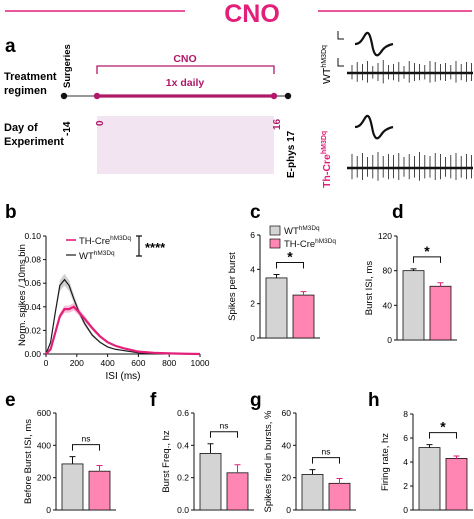  I want to click on surgeries-label: Surgeries, so click(67, 66).